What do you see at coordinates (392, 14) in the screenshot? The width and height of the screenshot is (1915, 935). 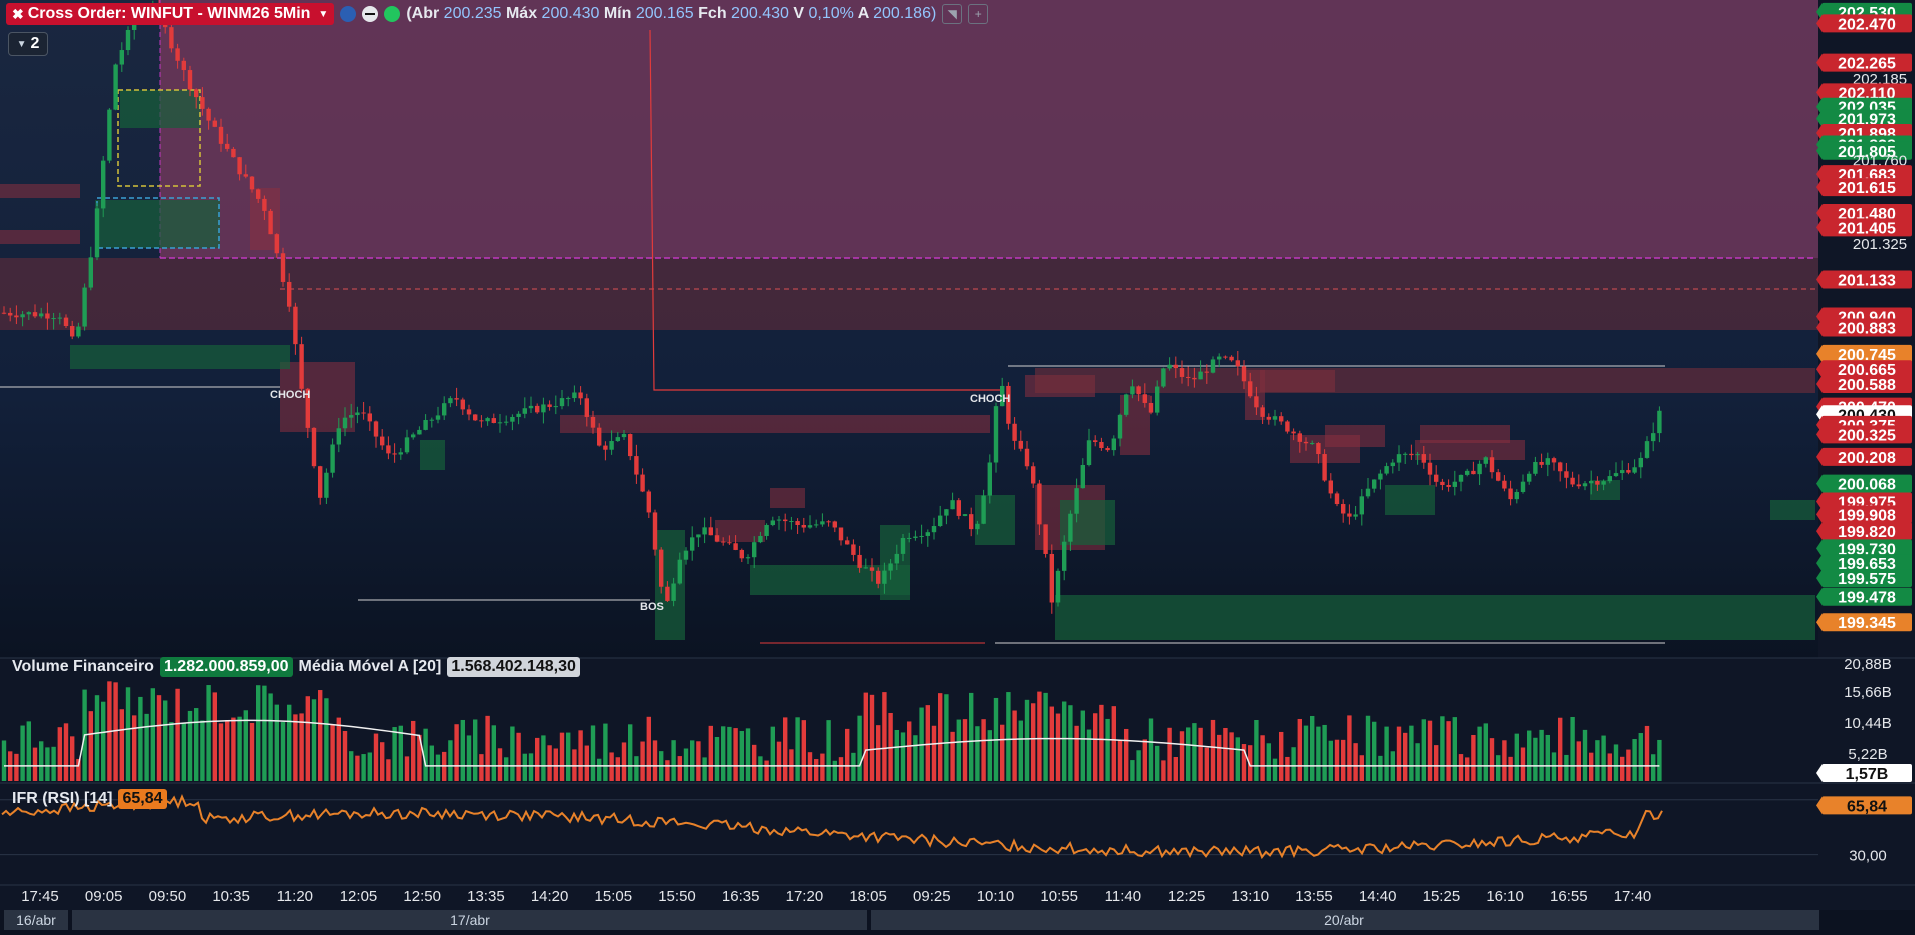 I see `status-green-icon` at bounding box center [392, 14].